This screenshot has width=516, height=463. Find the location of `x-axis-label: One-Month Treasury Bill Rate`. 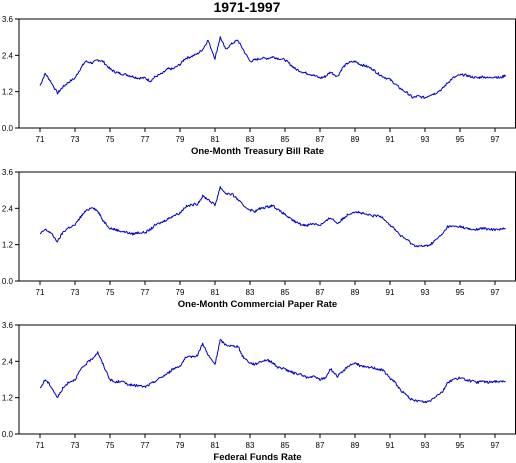

x-axis-label: One-Month Treasury Bill Rate is located at coordinates (257, 151).